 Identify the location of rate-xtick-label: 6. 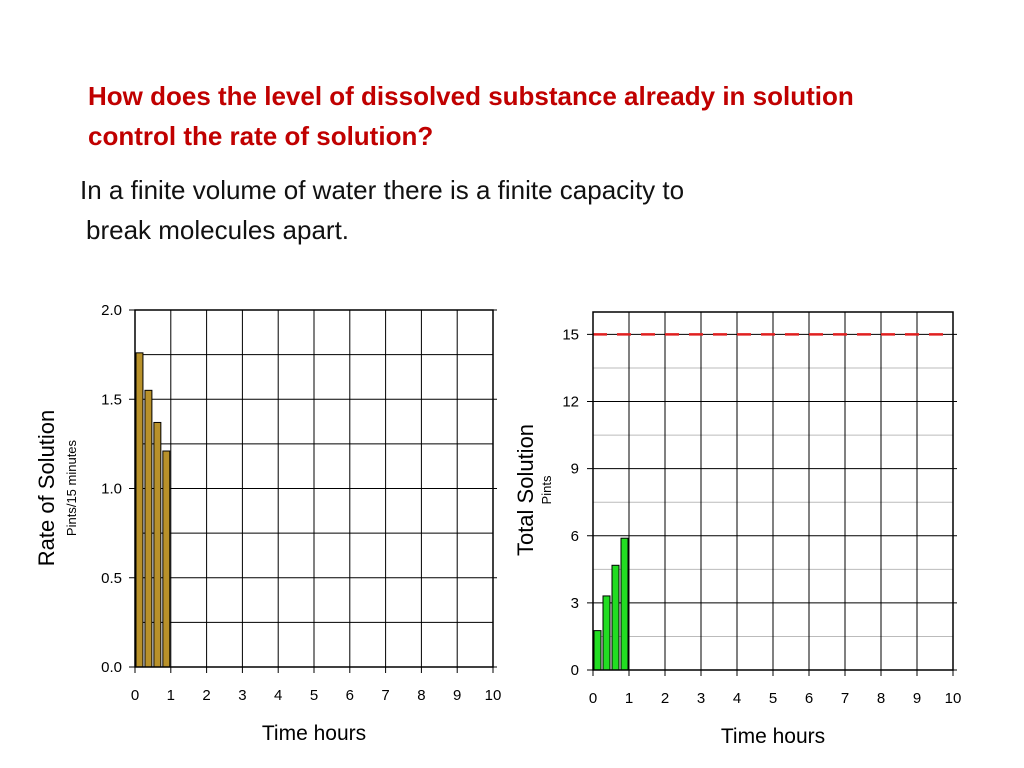
(350, 695).